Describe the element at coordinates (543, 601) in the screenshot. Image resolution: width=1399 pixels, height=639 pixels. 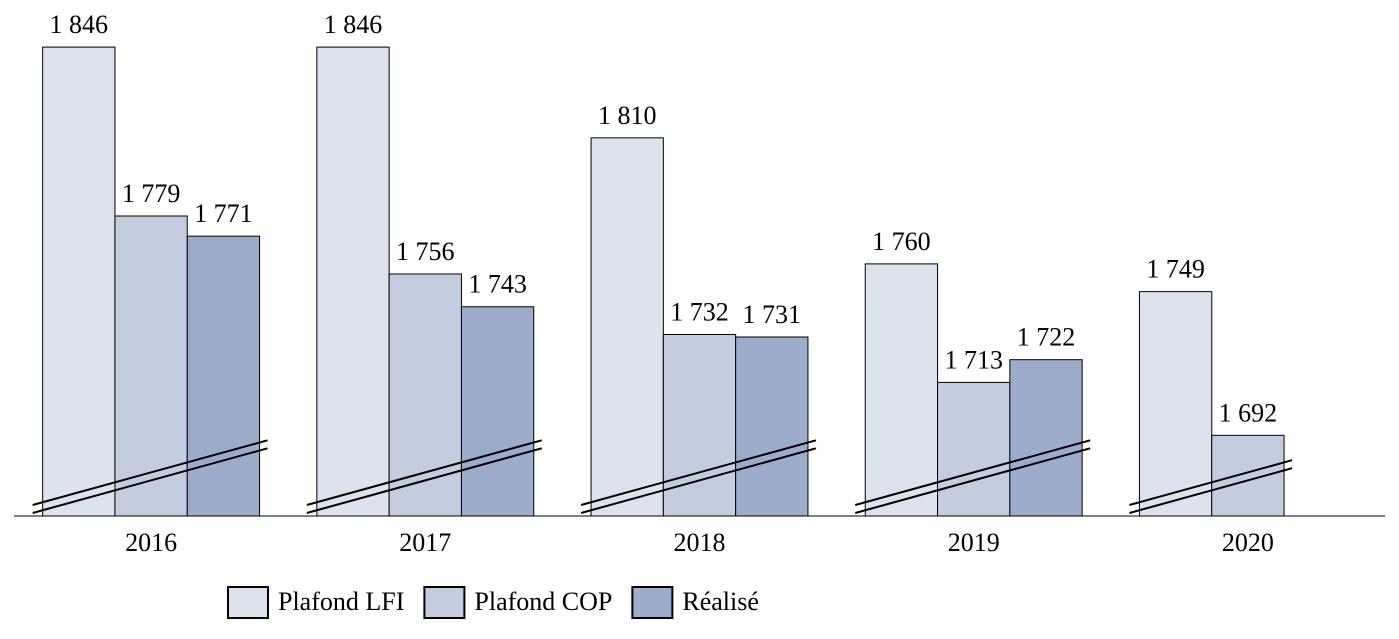
I see `legend-label: Plafond COP` at that location.